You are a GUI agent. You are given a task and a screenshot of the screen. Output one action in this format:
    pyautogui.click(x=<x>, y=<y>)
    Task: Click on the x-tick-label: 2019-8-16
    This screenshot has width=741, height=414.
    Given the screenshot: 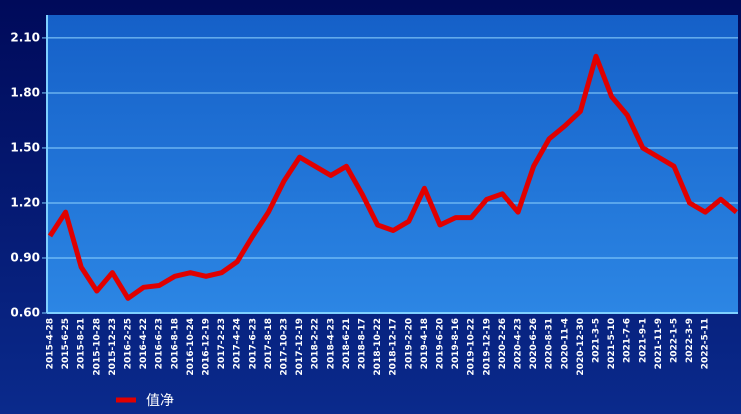 What is the action you would take?
    pyautogui.click(x=456, y=343)
    